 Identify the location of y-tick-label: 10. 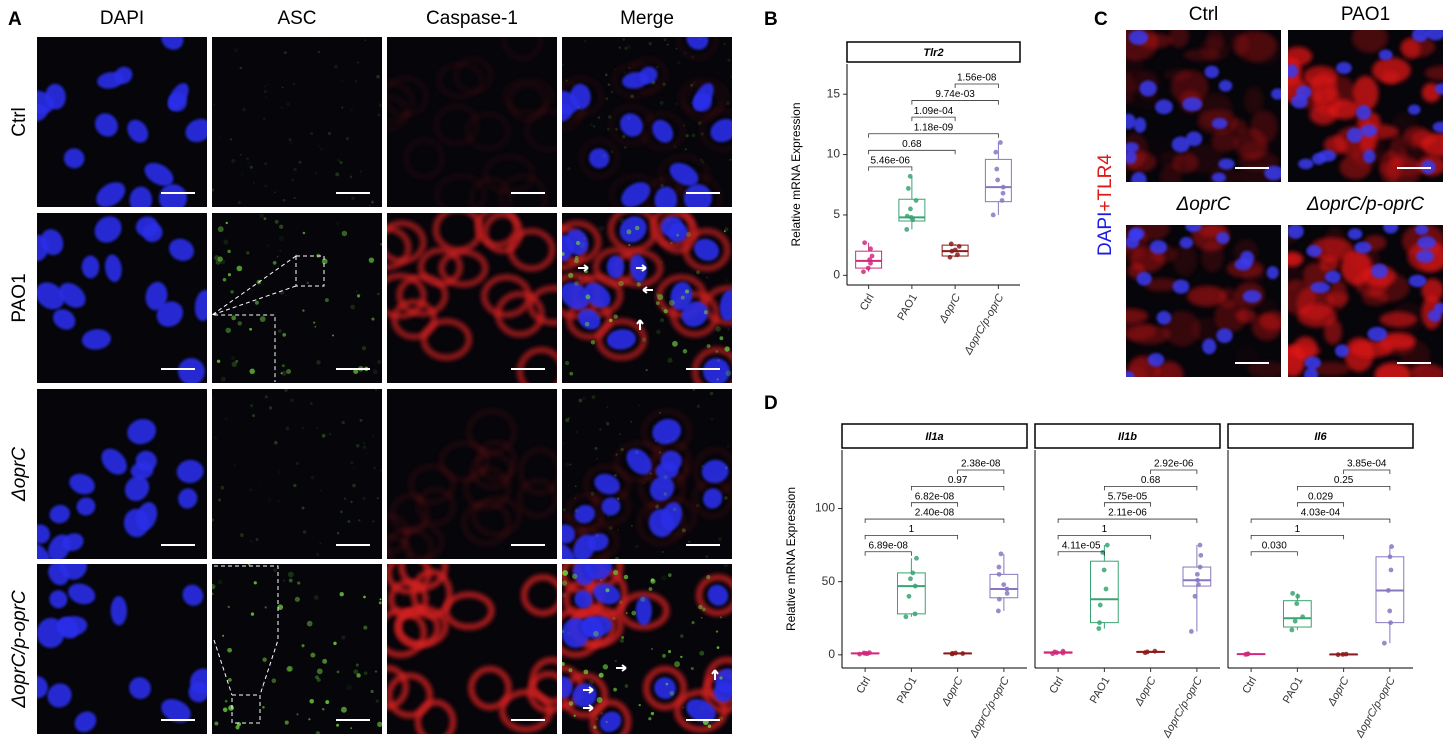
(834, 154).